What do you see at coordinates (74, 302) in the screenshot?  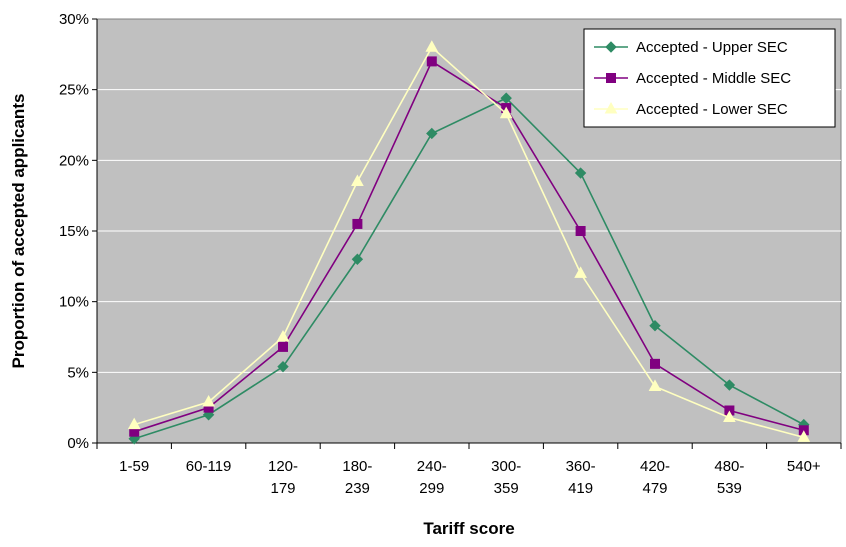 I see `y-tick-label: 10%` at bounding box center [74, 302].